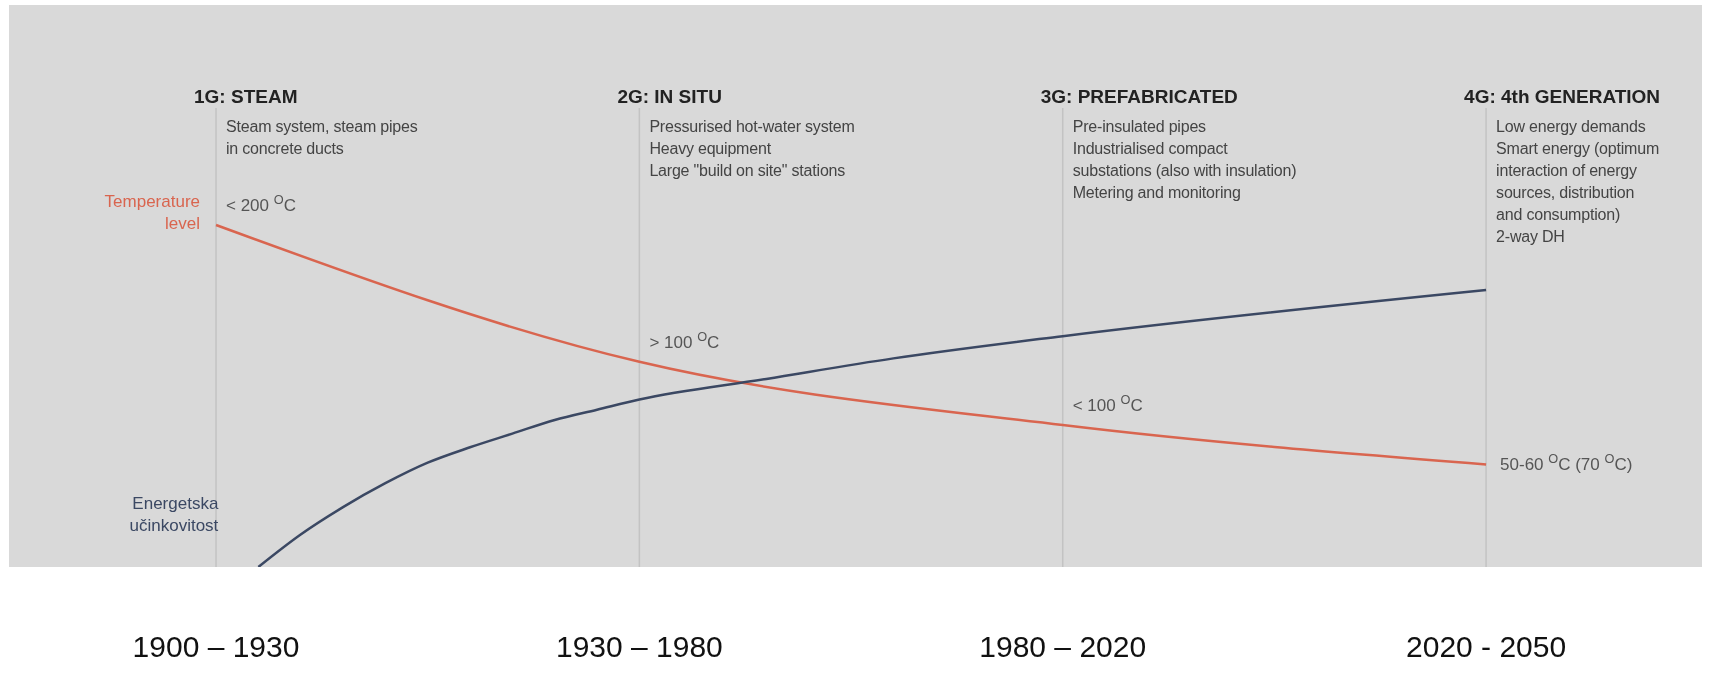 The width and height of the screenshot is (1710, 678). Describe the element at coordinates (1562, 97) in the screenshot. I see `text: 4G: 4th GENERATION` at that location.